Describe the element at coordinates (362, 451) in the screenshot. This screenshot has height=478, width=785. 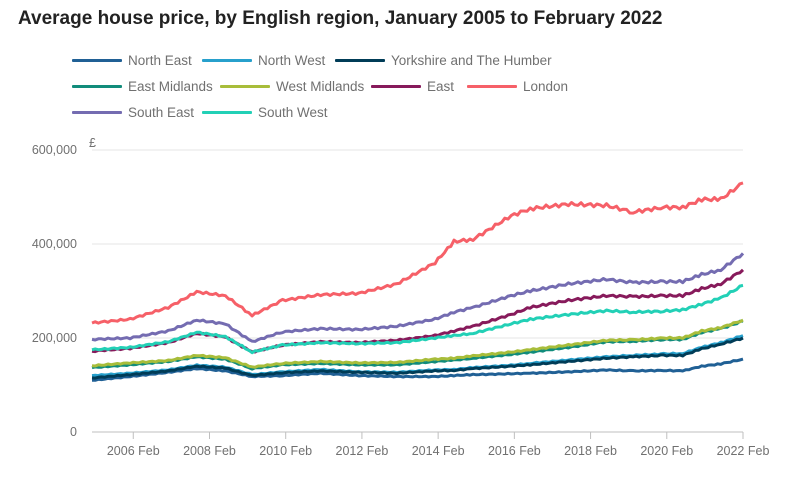
I see `x-tick-label: 2012 Feb` at that location.